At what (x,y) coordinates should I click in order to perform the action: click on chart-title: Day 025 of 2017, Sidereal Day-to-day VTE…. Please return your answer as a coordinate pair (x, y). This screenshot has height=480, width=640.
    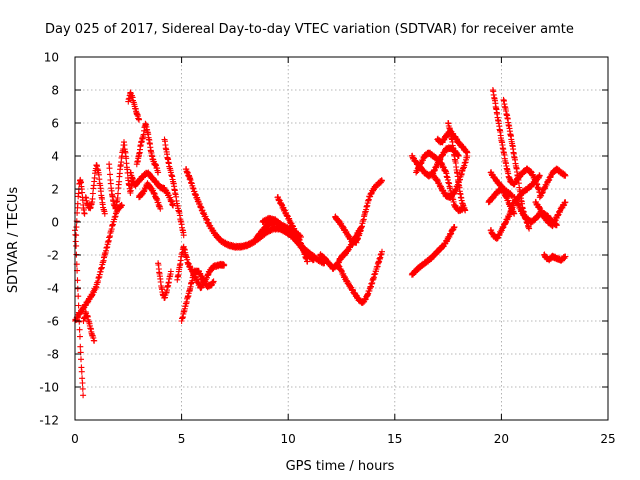
    Looking at the image, I should click on (309, 29).